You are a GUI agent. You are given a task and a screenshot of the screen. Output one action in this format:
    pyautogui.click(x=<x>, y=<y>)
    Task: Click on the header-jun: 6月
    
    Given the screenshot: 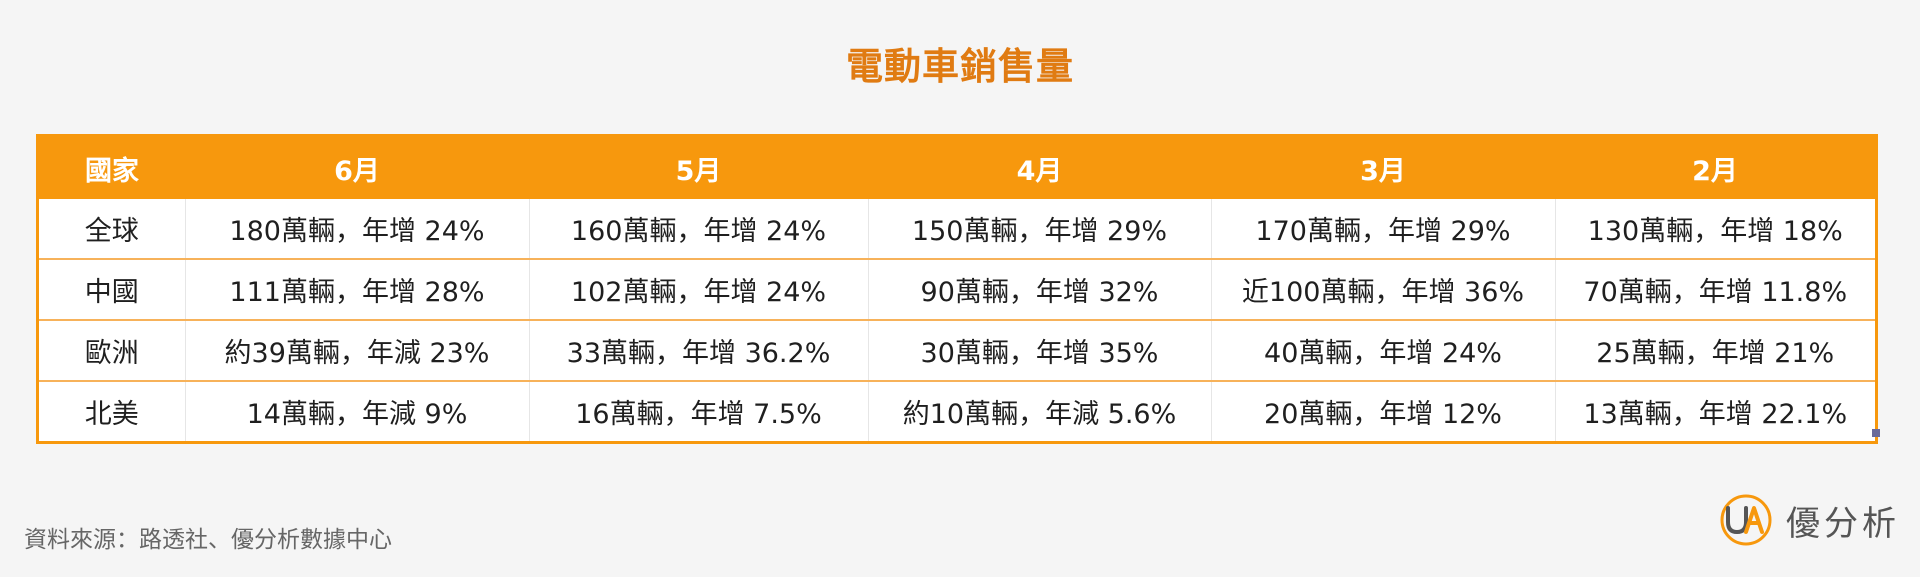 What is the action you would take?
    pyautogui.click(x=357, y=168)
    